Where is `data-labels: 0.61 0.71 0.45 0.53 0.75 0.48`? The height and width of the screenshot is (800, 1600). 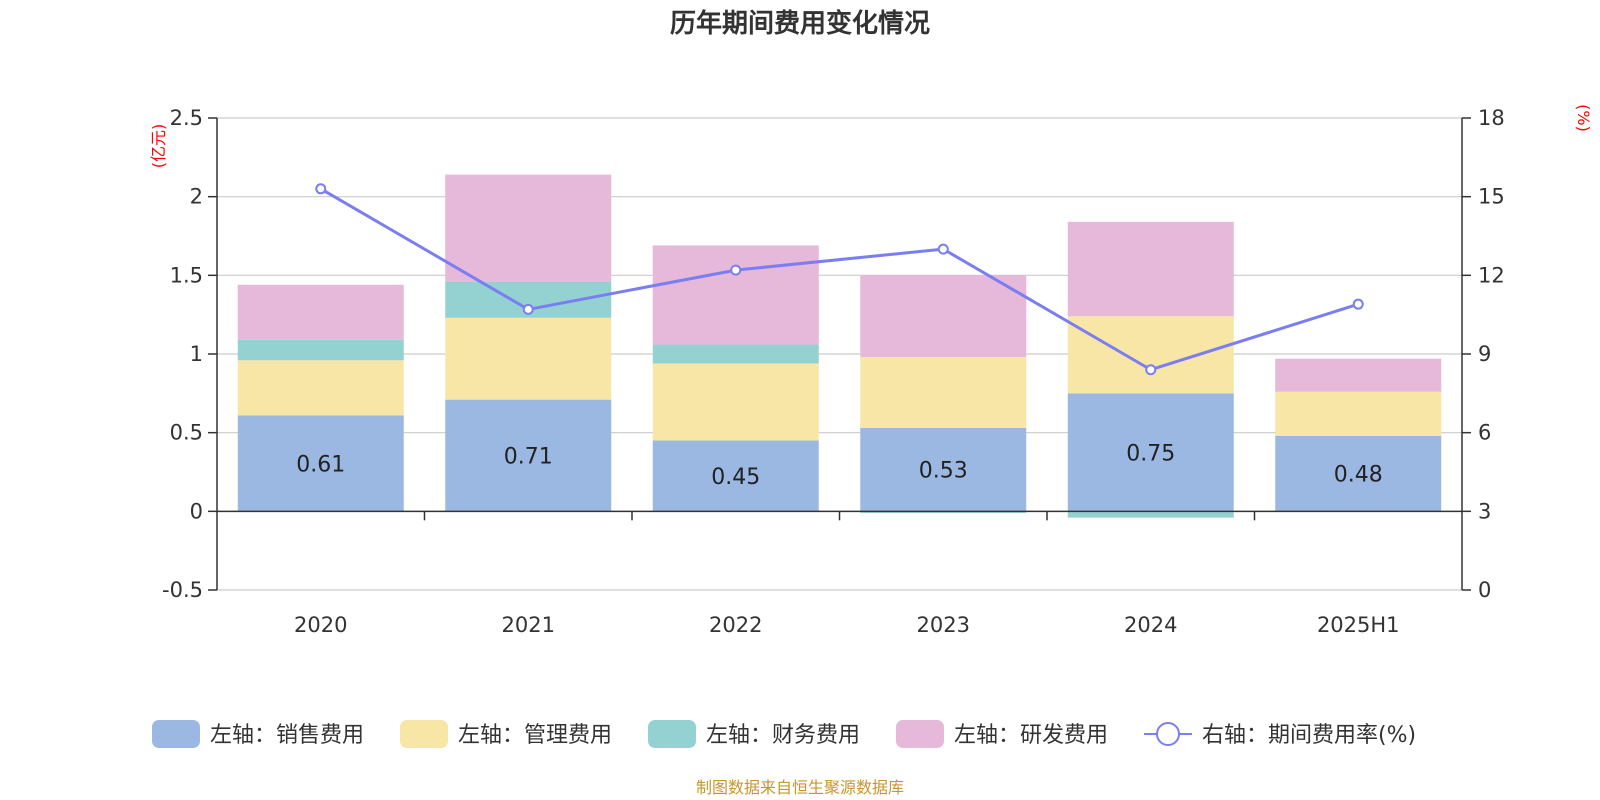 data-labels: 0.61 0.71 0.45 0.53 0.75 0.48 is located at coordinates (839, 465).